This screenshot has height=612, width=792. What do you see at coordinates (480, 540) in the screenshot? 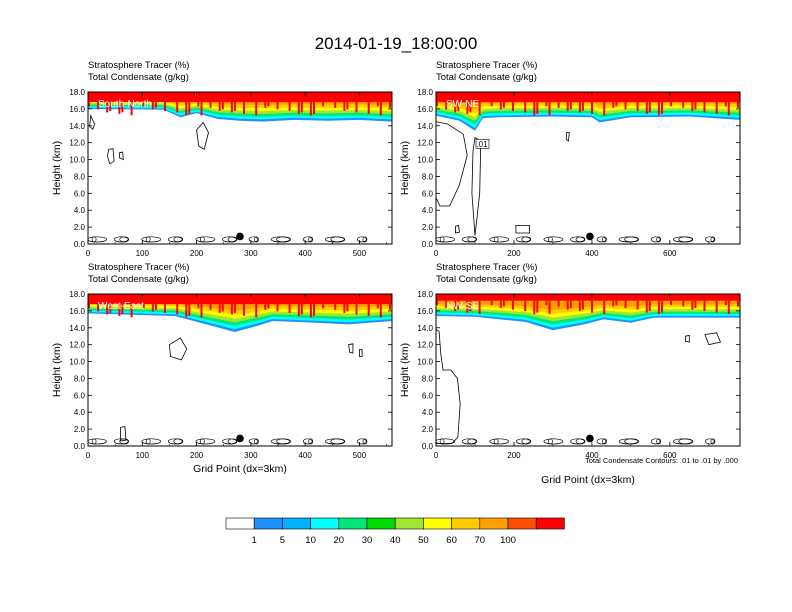
I see `colorbar-label: 70` at bounding box center [480, 540].